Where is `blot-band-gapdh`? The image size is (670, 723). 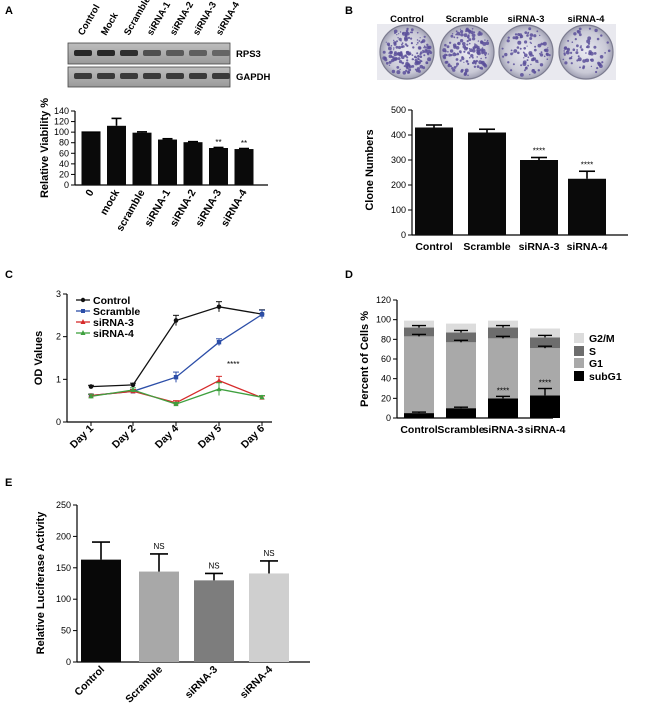
blot-band-gapdh is located at coordinates (175, 76).